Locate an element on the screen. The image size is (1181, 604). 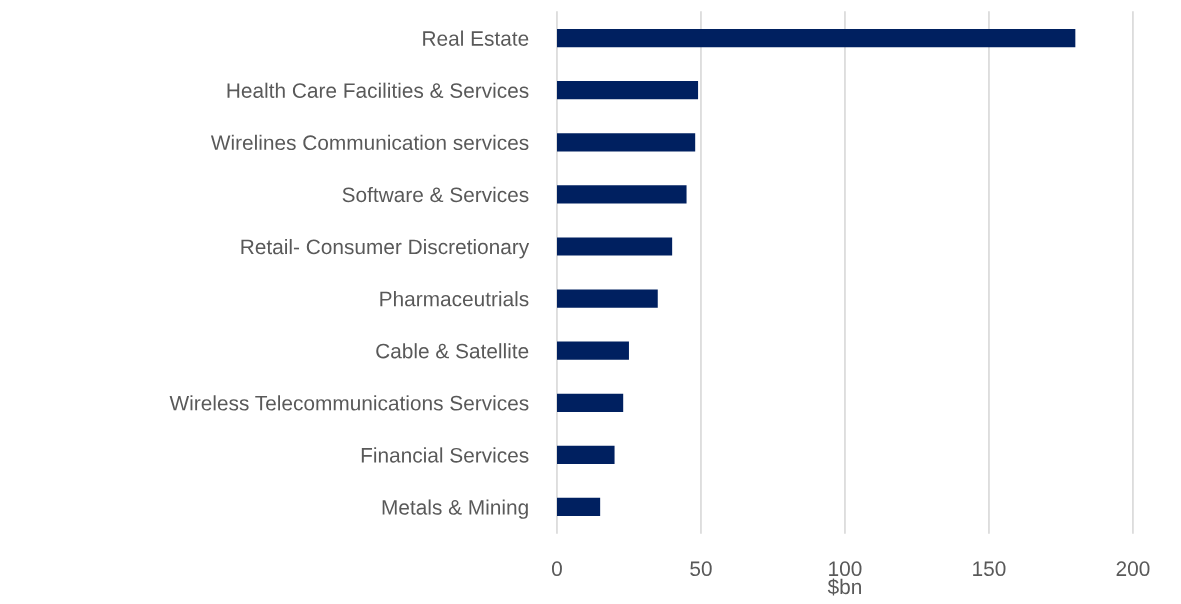
x-tick-label: 50 is located at coordinates (701, 569).